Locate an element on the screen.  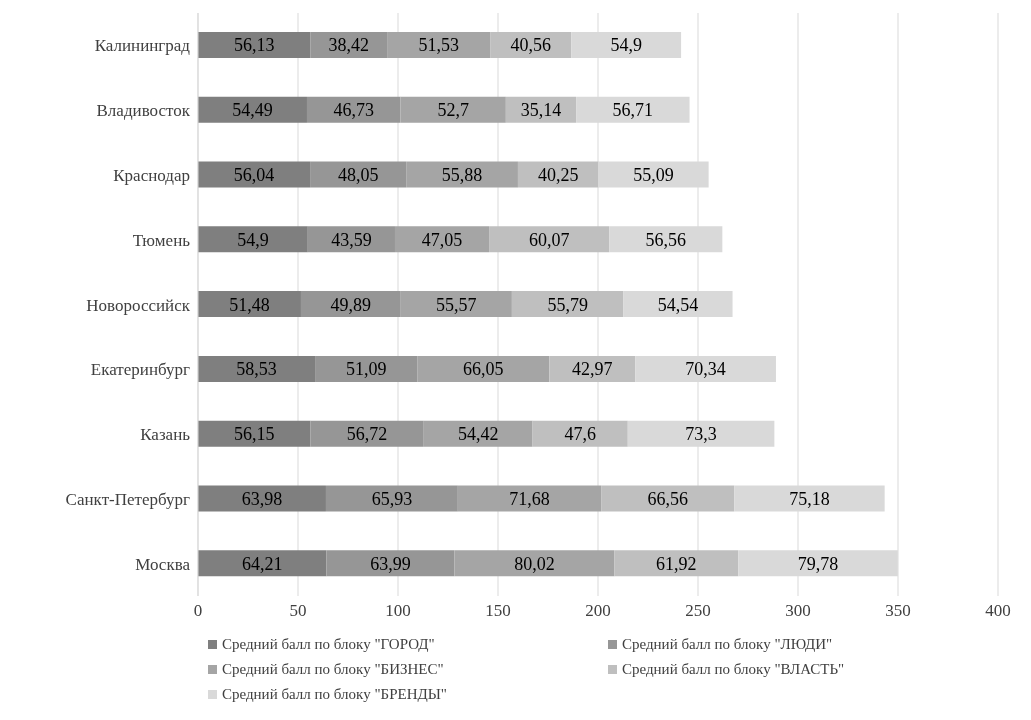
x-tick-label: 50 is located at coordinates (298, 611).